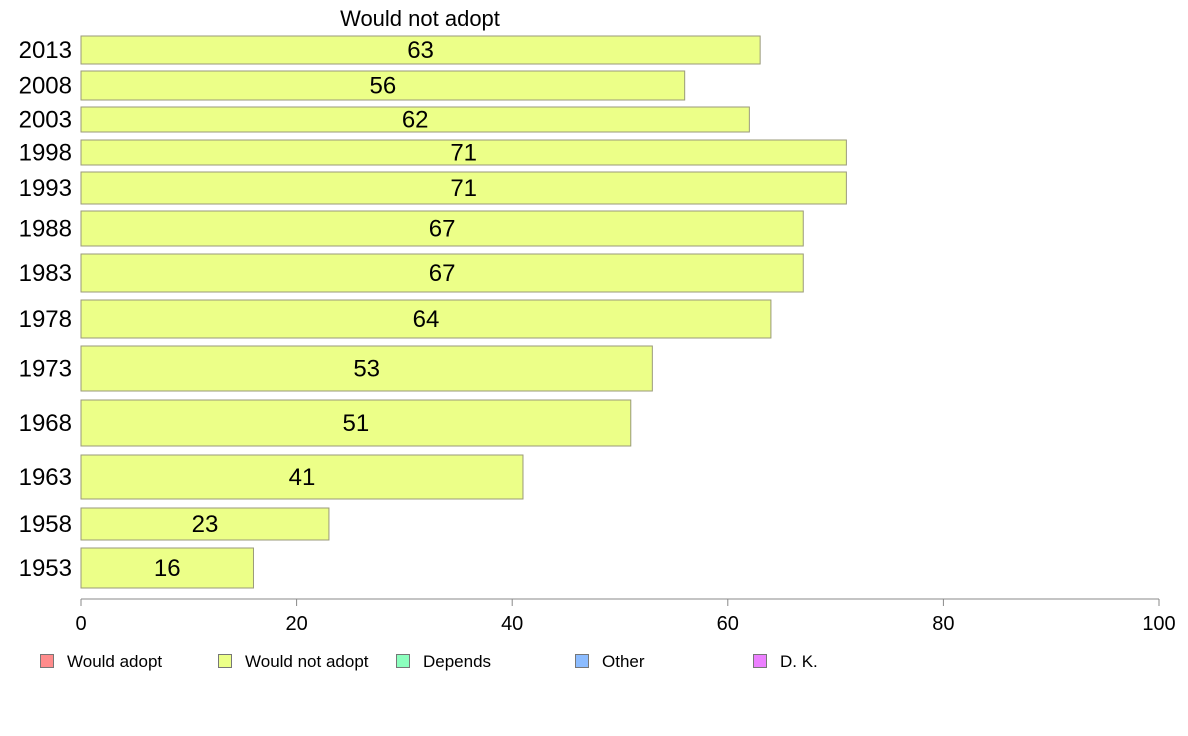 The image size is (1188, 736). I want to click on bar-1973, so click(366, 368).